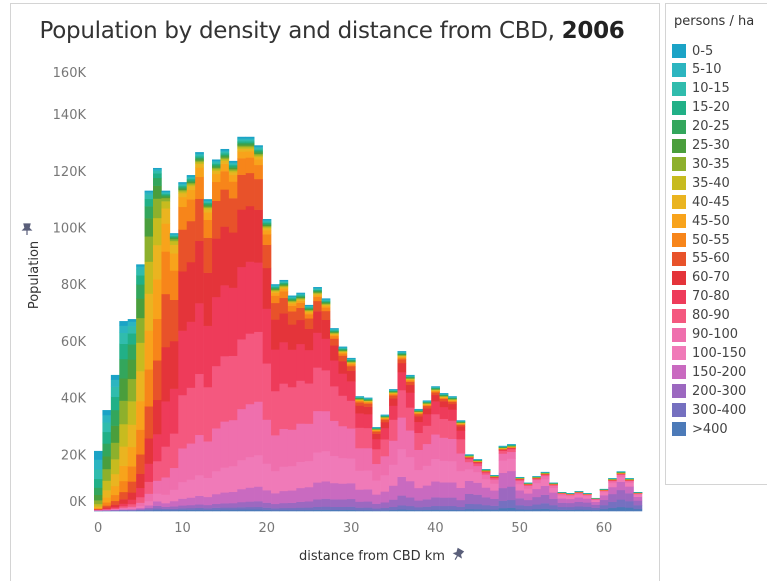 The height and width of the screenshot is (581, 767). What do you see at coordinates (701, 221) in the screenshot?
I see `legend-item: 45-50` at bounding box center [701, 221].